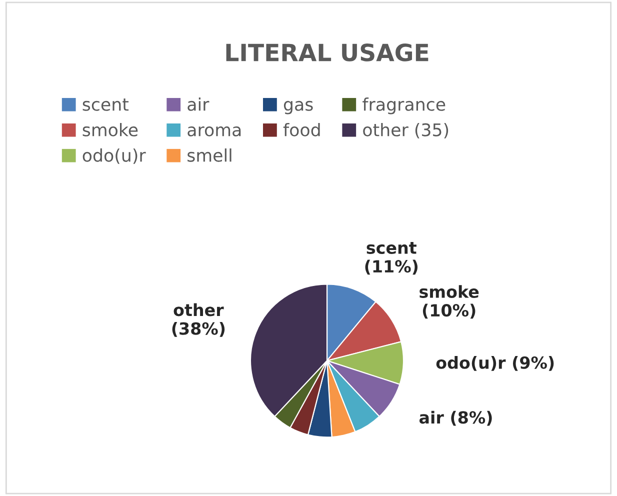  I want to click on data-label: smoke (10%), so click(449, 302).